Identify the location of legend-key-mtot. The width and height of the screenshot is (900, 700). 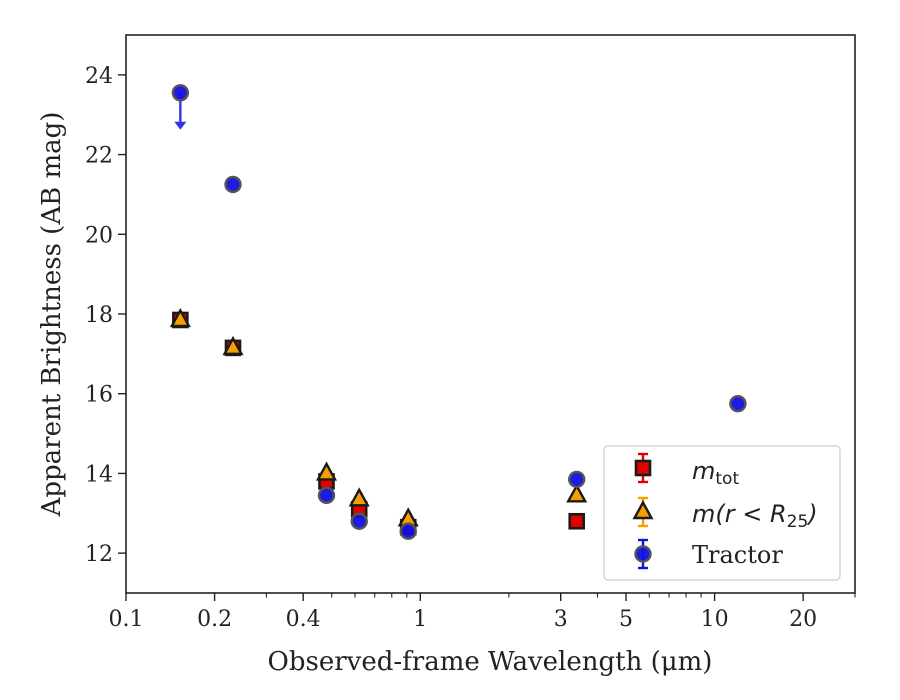
(643, 468).